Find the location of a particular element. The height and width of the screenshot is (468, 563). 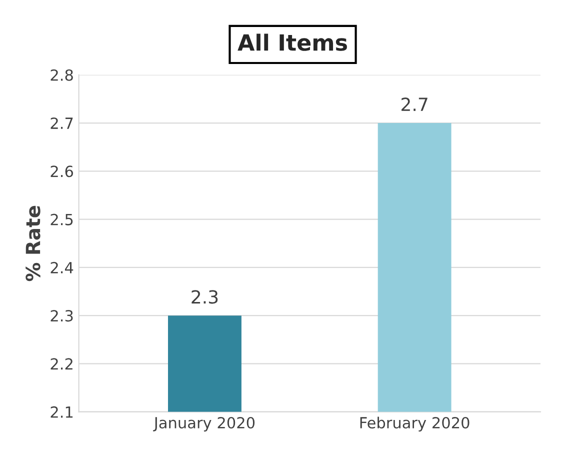

y-tick-label: 2.4 is located at coordinates (62, 268).